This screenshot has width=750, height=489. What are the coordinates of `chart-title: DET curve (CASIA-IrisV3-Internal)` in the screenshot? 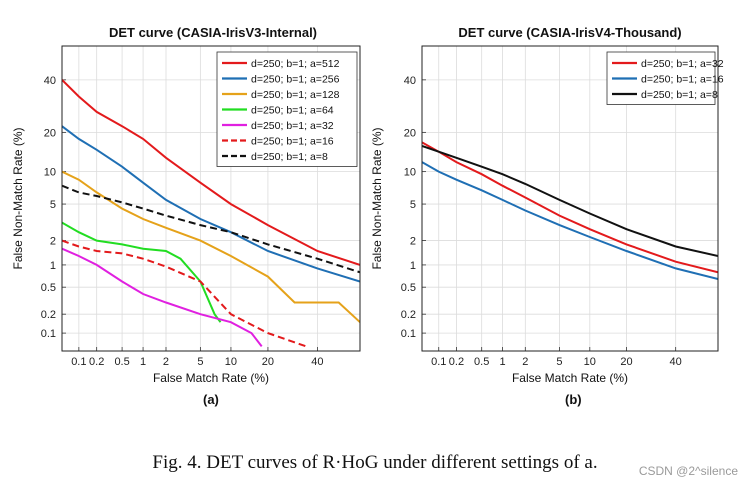 It's located at (213, 32).